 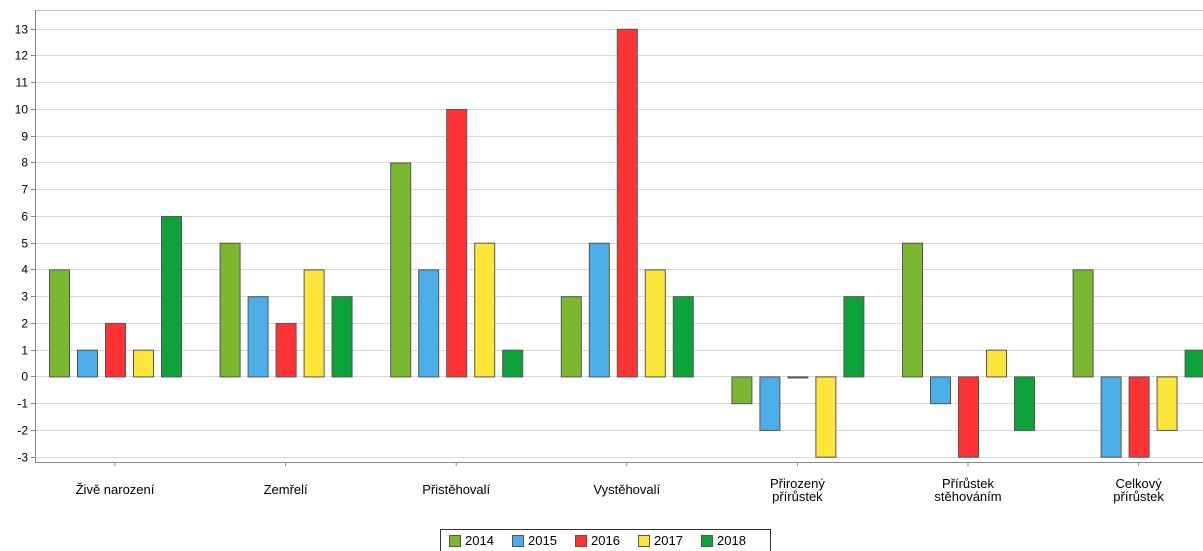 What do you see at coordinates (731, 540) in the screenshot?
I see `legend-label-2018: 2018` at bounding box center [731, 540].